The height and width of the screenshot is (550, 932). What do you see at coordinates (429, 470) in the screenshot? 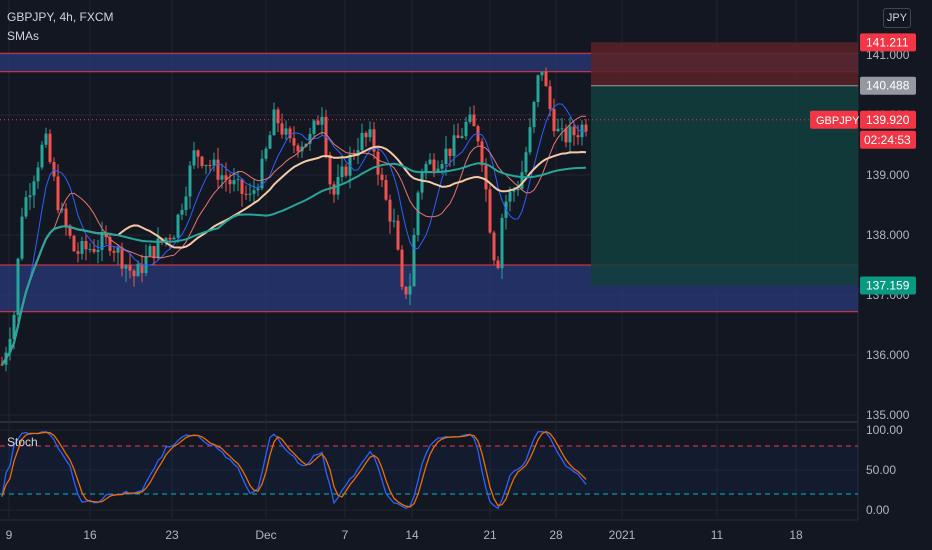
I see `stoch-band` at bounding box center [429, 470].